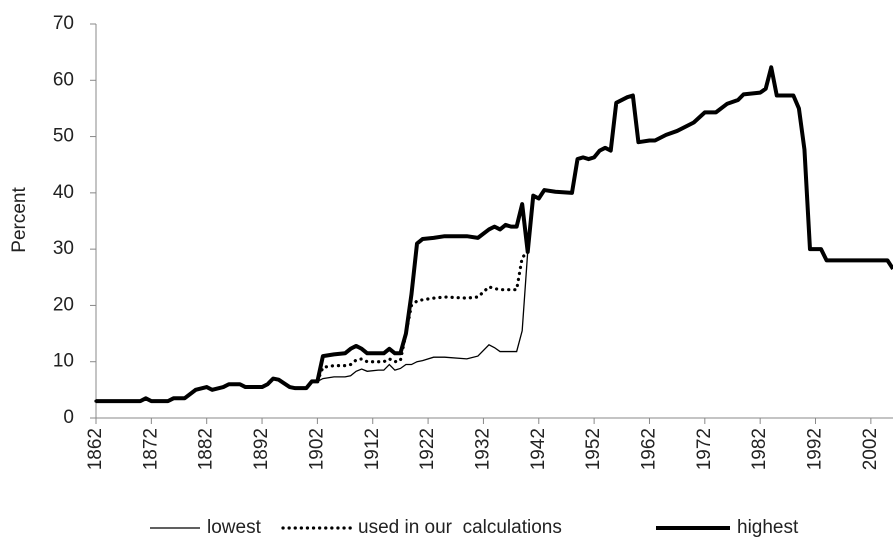 The image size is (893, 542). Describe the element at coordinates (870, 449) in the screenshot. I see `x-tick-label: 2002` at that location.